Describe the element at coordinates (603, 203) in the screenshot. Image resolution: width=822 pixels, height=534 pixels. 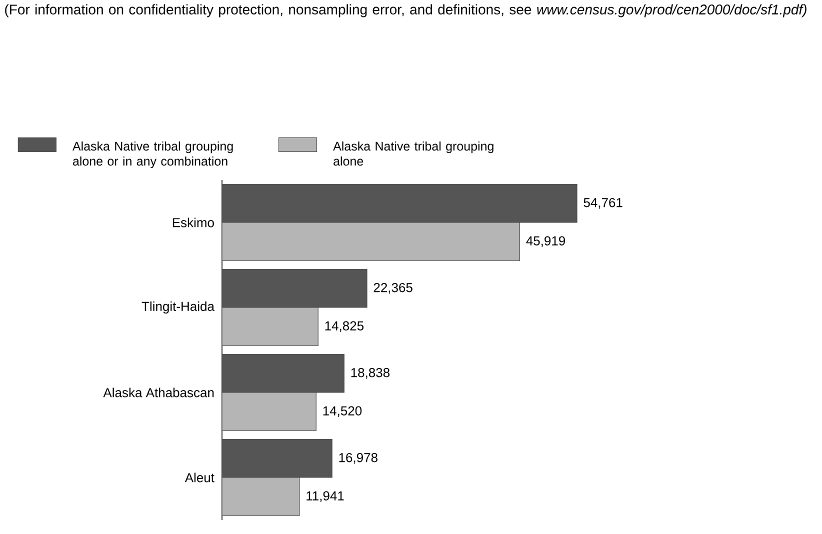
I see `data-label: 54,761` at that location.